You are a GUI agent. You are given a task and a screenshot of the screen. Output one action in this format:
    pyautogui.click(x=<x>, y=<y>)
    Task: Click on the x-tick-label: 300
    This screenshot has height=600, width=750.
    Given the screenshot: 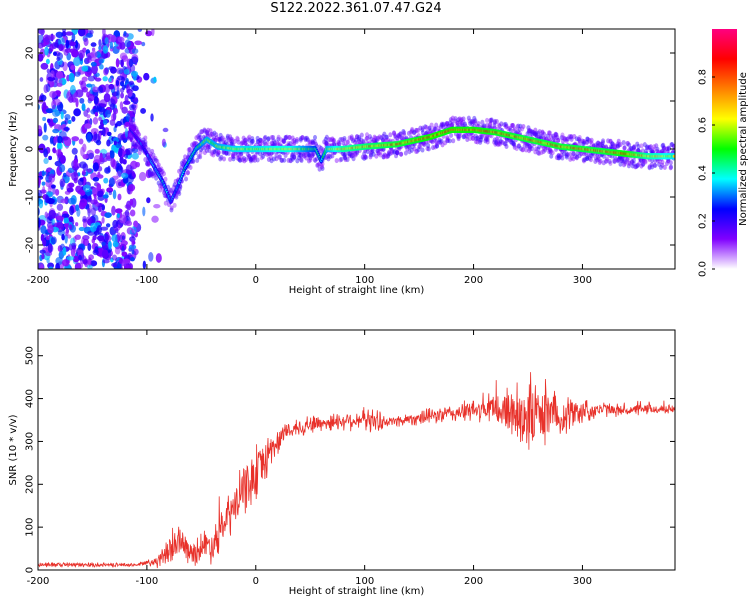 What is the action you would take?
    pyautogui.click(x=582, y=581)
    